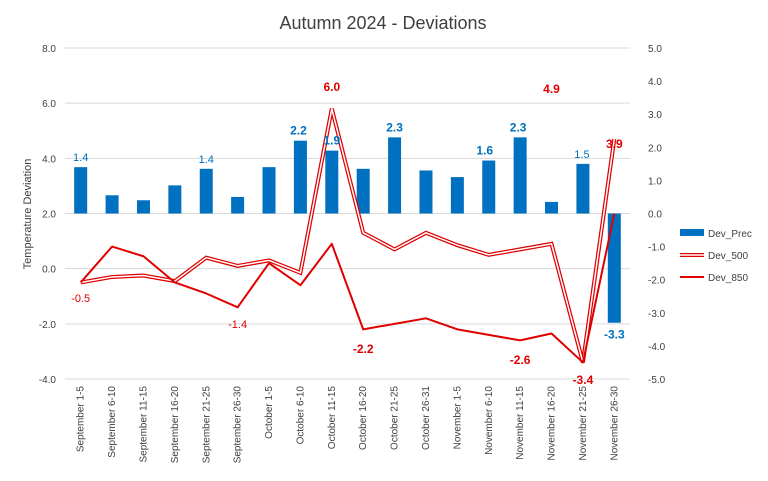 Image resolution: width=768 pixels, height=481 pixels. What do you see at coordinates (655, 115) in the screenshot?
I see `y2-tick-label: 3.0` at bounding box center [655, 115].